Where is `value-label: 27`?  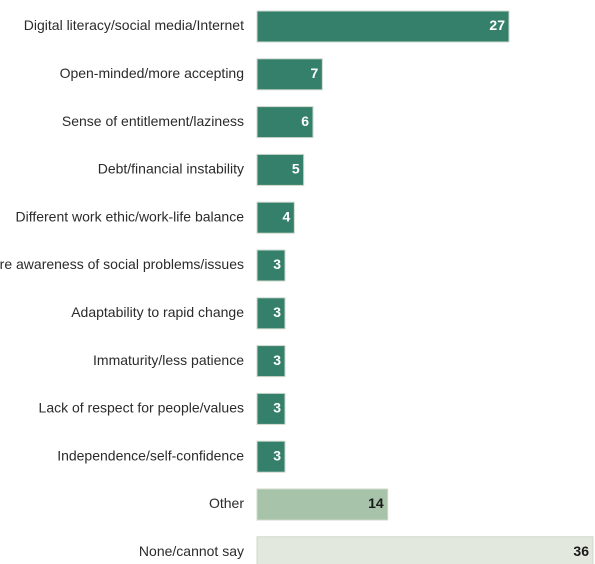
value-label: 27 is located at coordinates (497, 25).